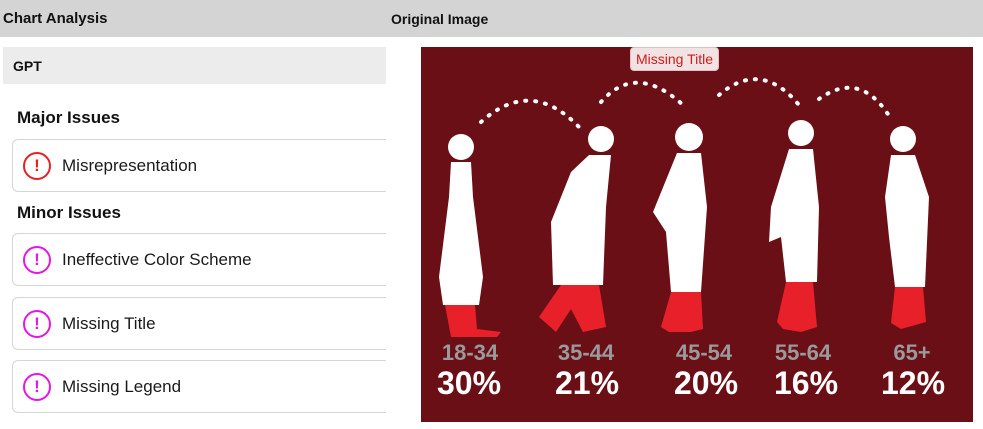 The height and width of the screenshot is (429, 983). I want to click on issue-card-misrepresentation: ! Misrepresentation, so click(199, 165).